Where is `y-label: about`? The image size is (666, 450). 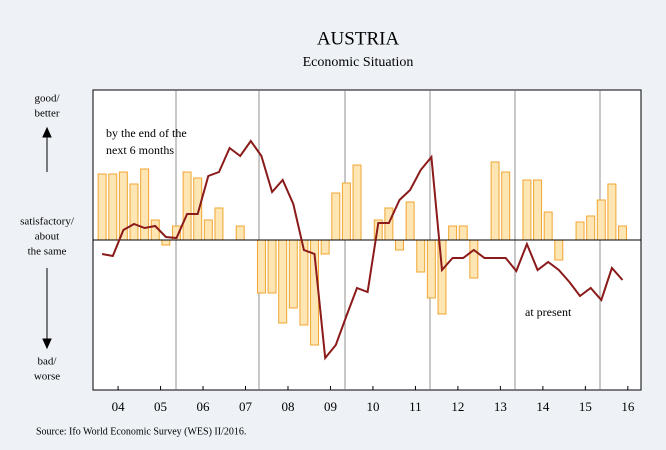 y-label: about is located at coordinates (47, 237).